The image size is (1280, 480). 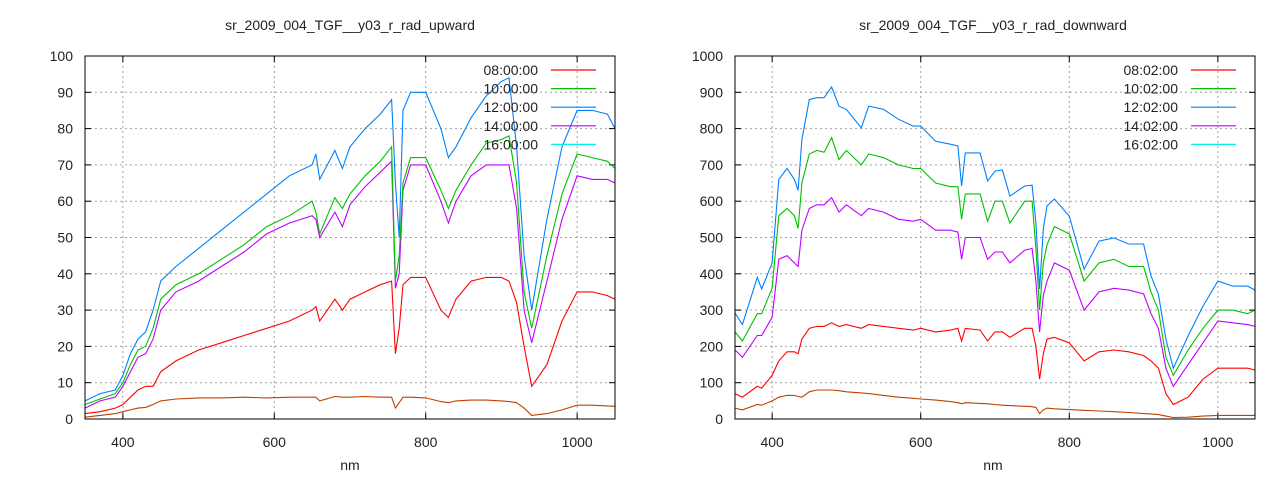 I want to click on y-tick-label: 50, so click(x=65, y=238).